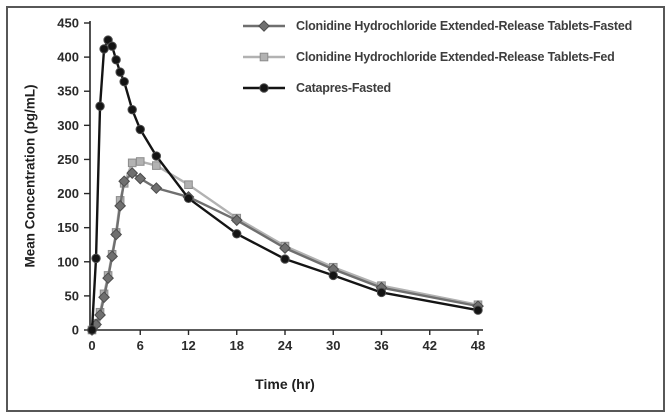  Describe the element at coordinates (430, 345) in the screenshot. I see `x-tick-label: 42` at that location.